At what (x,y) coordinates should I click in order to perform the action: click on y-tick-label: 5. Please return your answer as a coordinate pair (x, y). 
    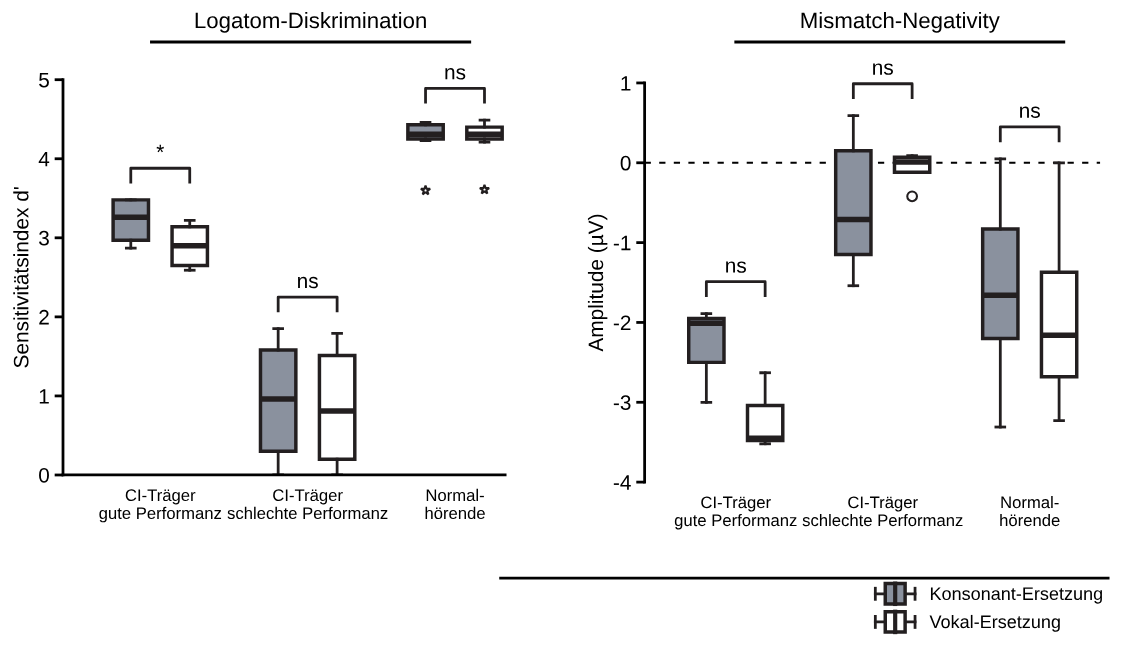
    Looking at the image, I should click on (44, 80).